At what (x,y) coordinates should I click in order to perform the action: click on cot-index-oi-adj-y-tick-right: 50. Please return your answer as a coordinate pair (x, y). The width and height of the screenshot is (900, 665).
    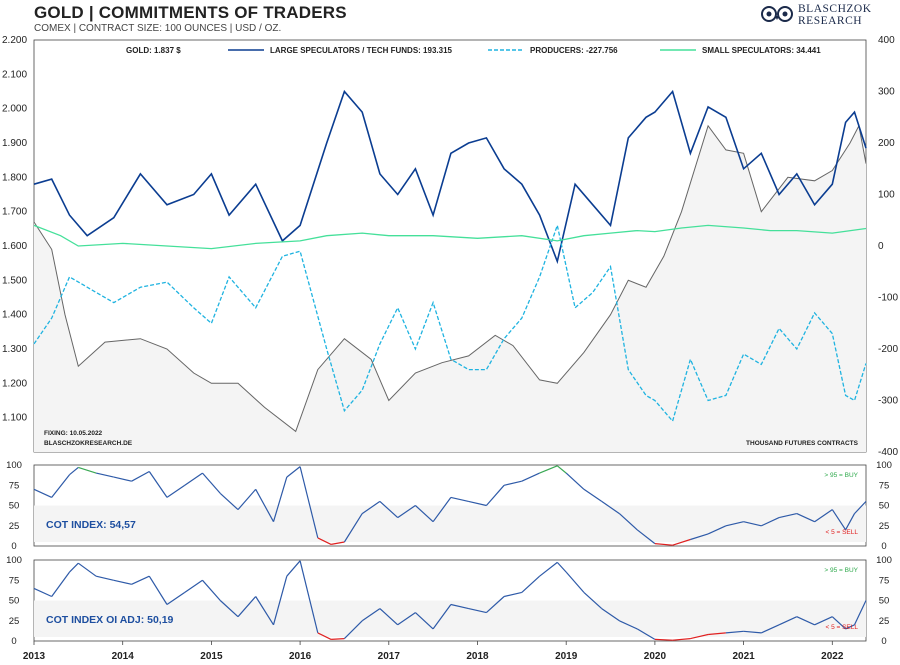
    Looking at the image, I should click on (884, 601).